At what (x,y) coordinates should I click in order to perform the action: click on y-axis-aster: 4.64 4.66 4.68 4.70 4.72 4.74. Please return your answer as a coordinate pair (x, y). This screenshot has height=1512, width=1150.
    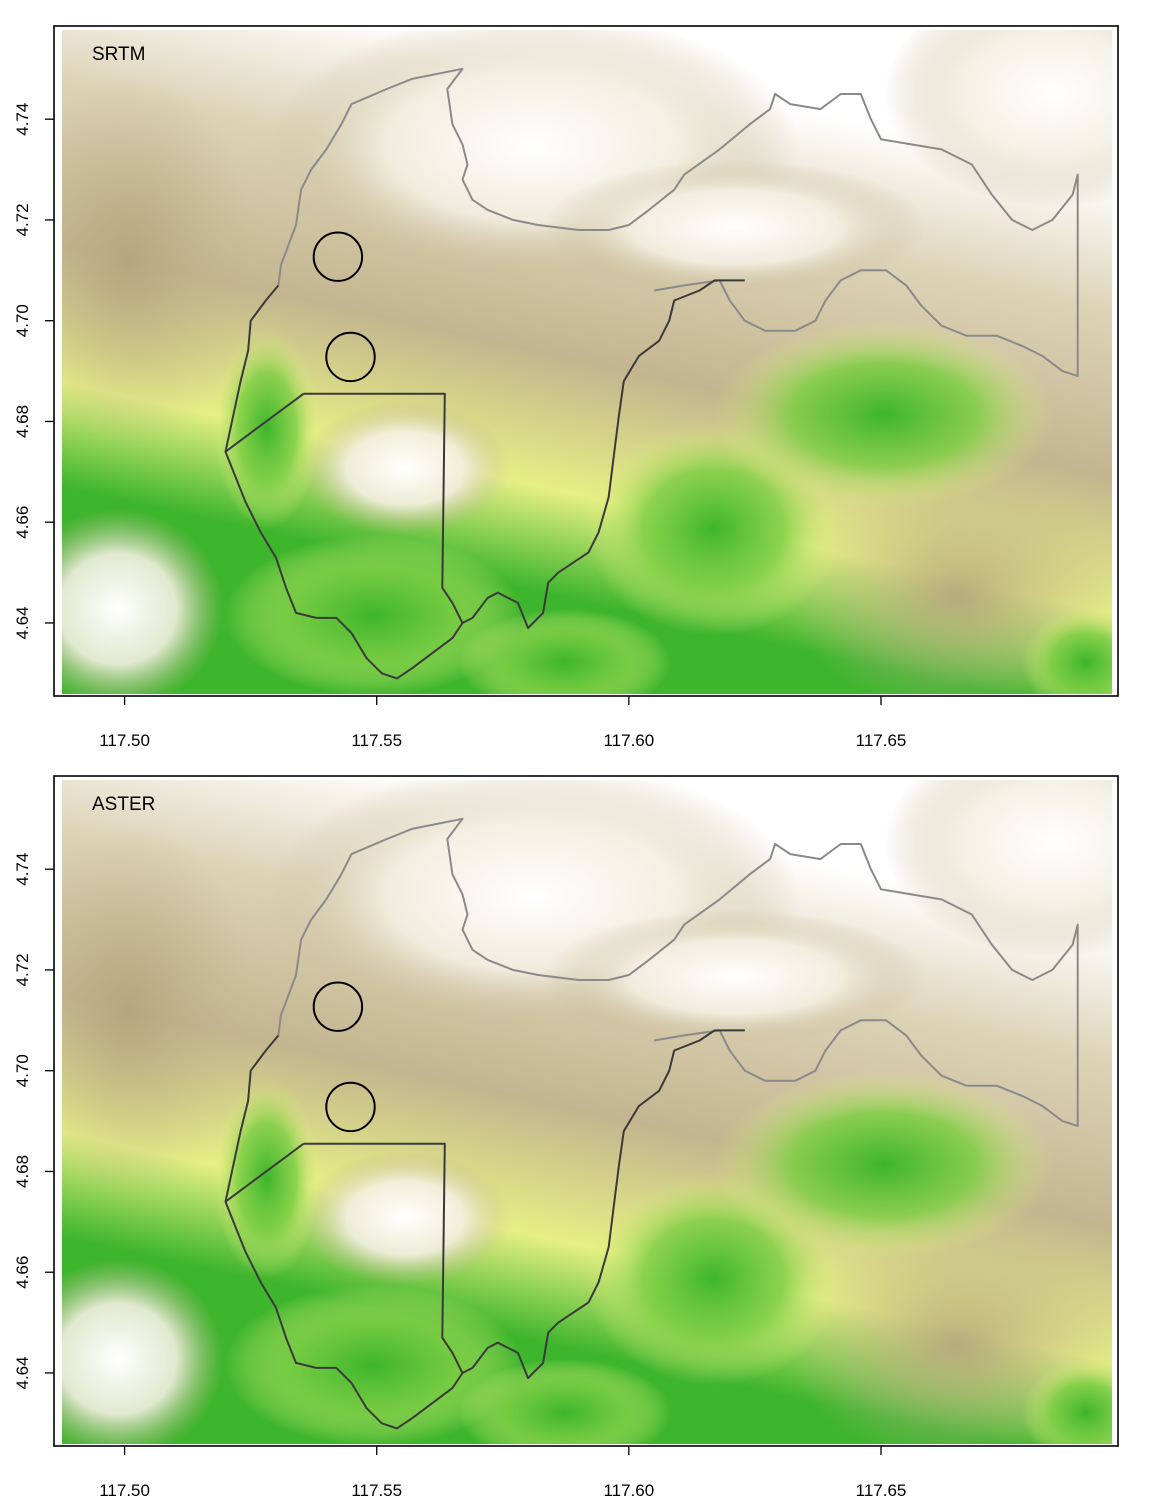
    Looking at the image, I should click on (33, 1121).